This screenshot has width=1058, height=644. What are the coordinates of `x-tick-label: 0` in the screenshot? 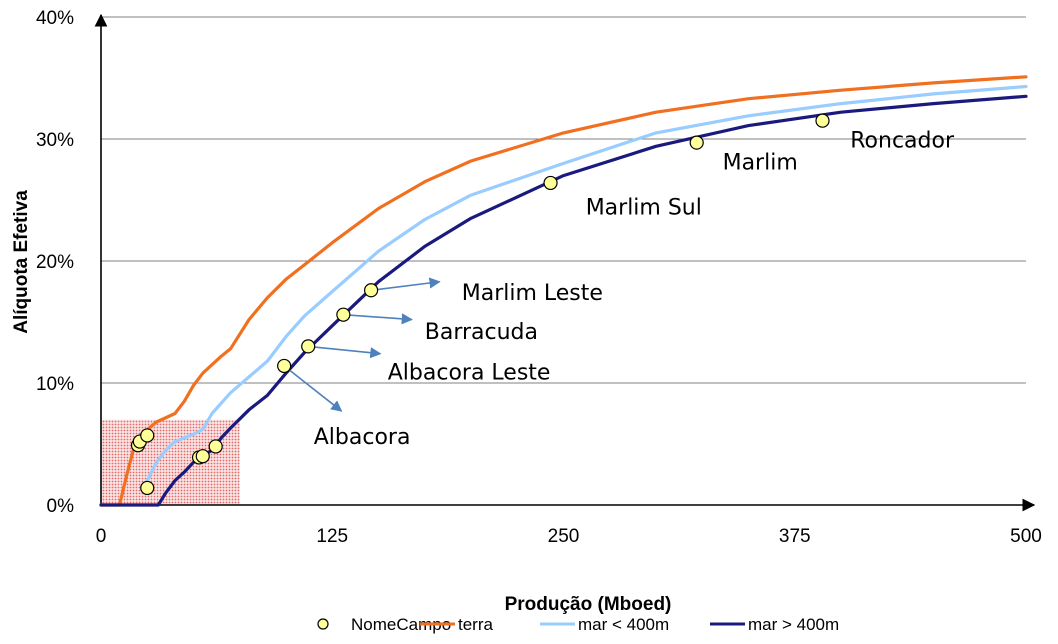 It's located at (101, 536).